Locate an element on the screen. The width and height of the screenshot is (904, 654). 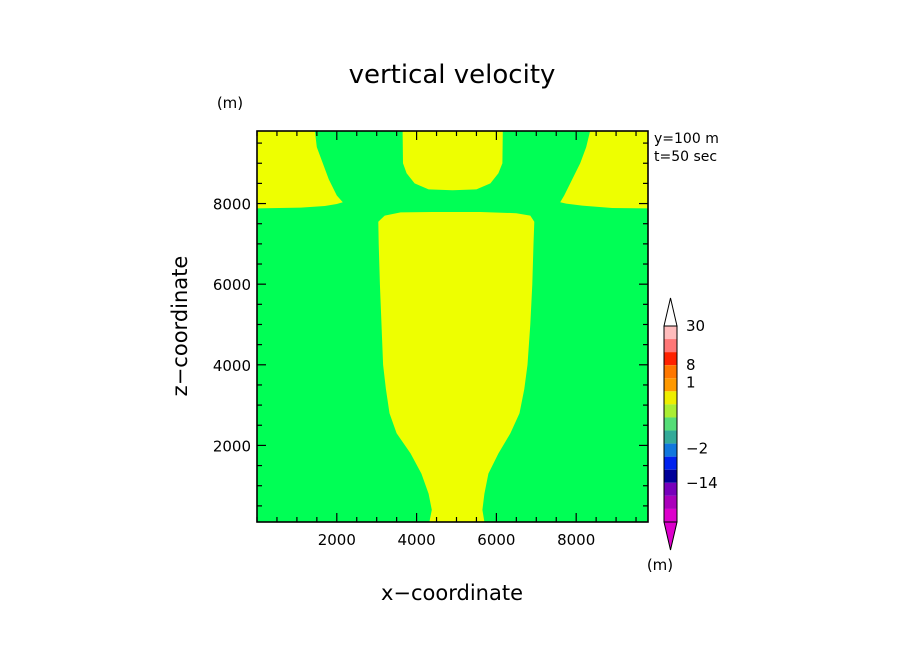
x-tick-label: 6000 is located at coordinates (496, 540).